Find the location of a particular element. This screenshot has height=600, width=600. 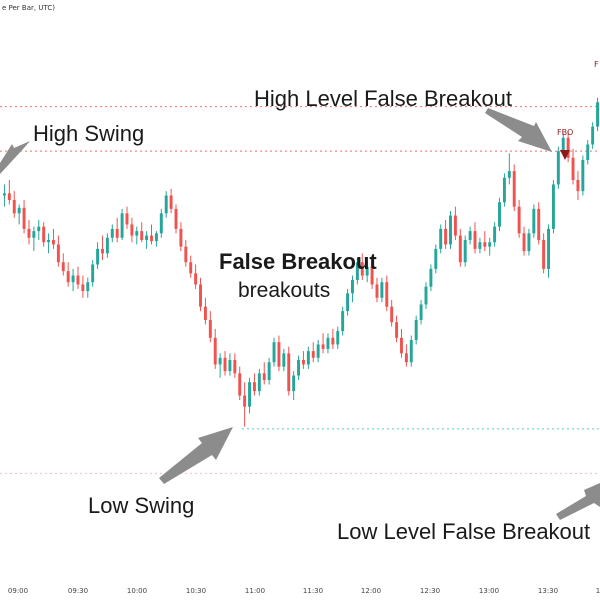

high-swing-label: High Swing is located at coordinates (88, 133).